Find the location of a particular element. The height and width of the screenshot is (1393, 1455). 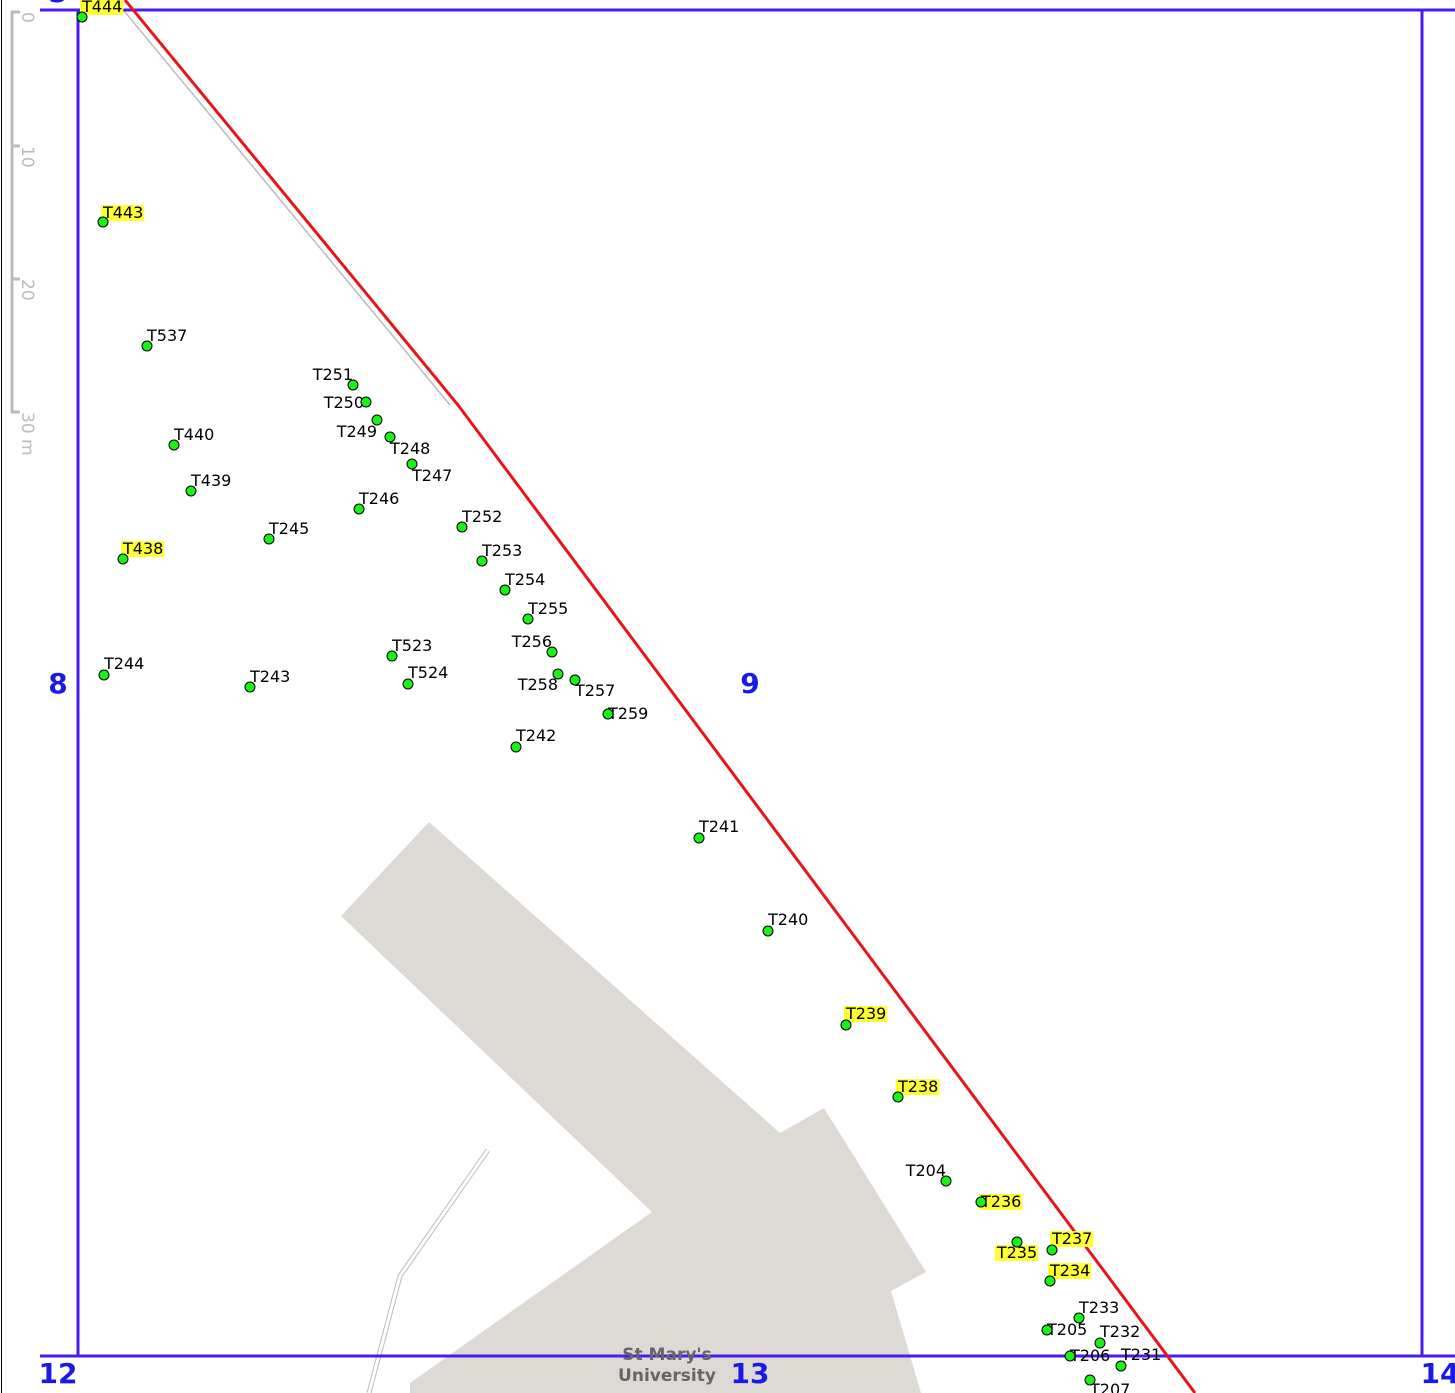

tree-label: T243 is located at coordinates (269, 676).